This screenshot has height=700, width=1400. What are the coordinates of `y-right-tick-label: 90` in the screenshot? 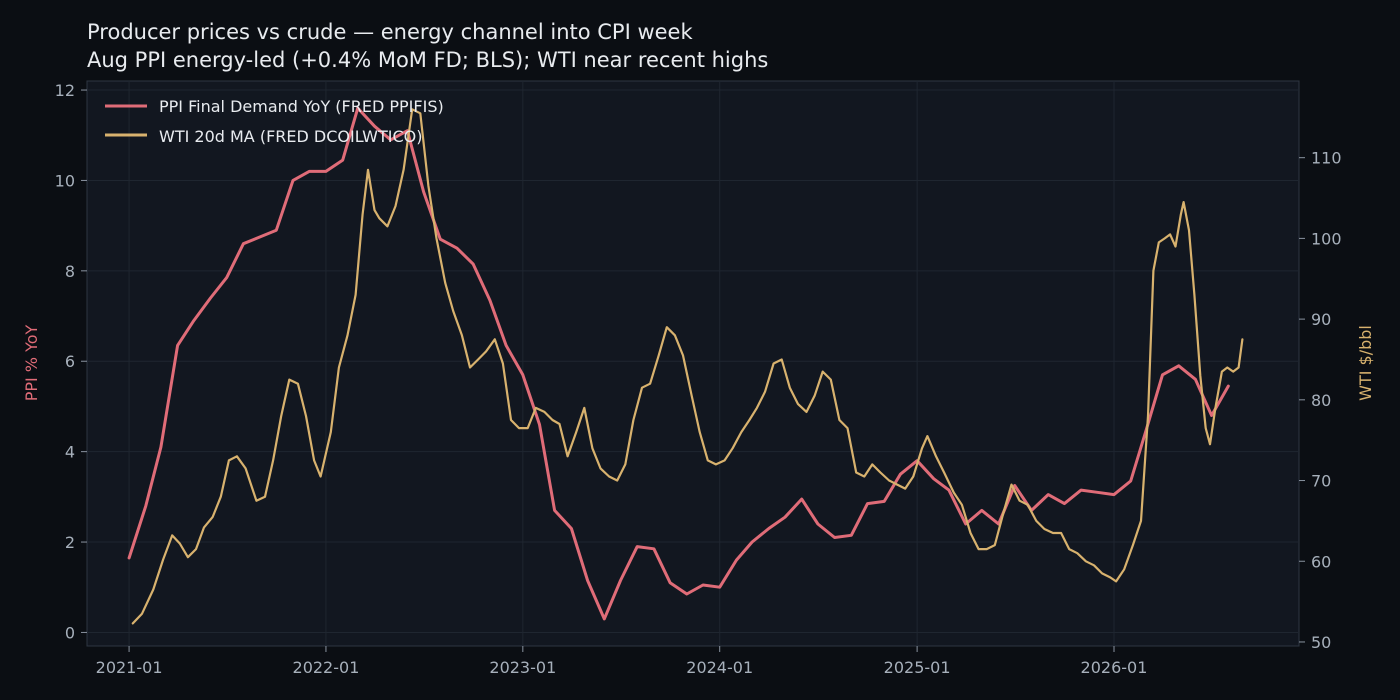 It's located at (1321, 319).